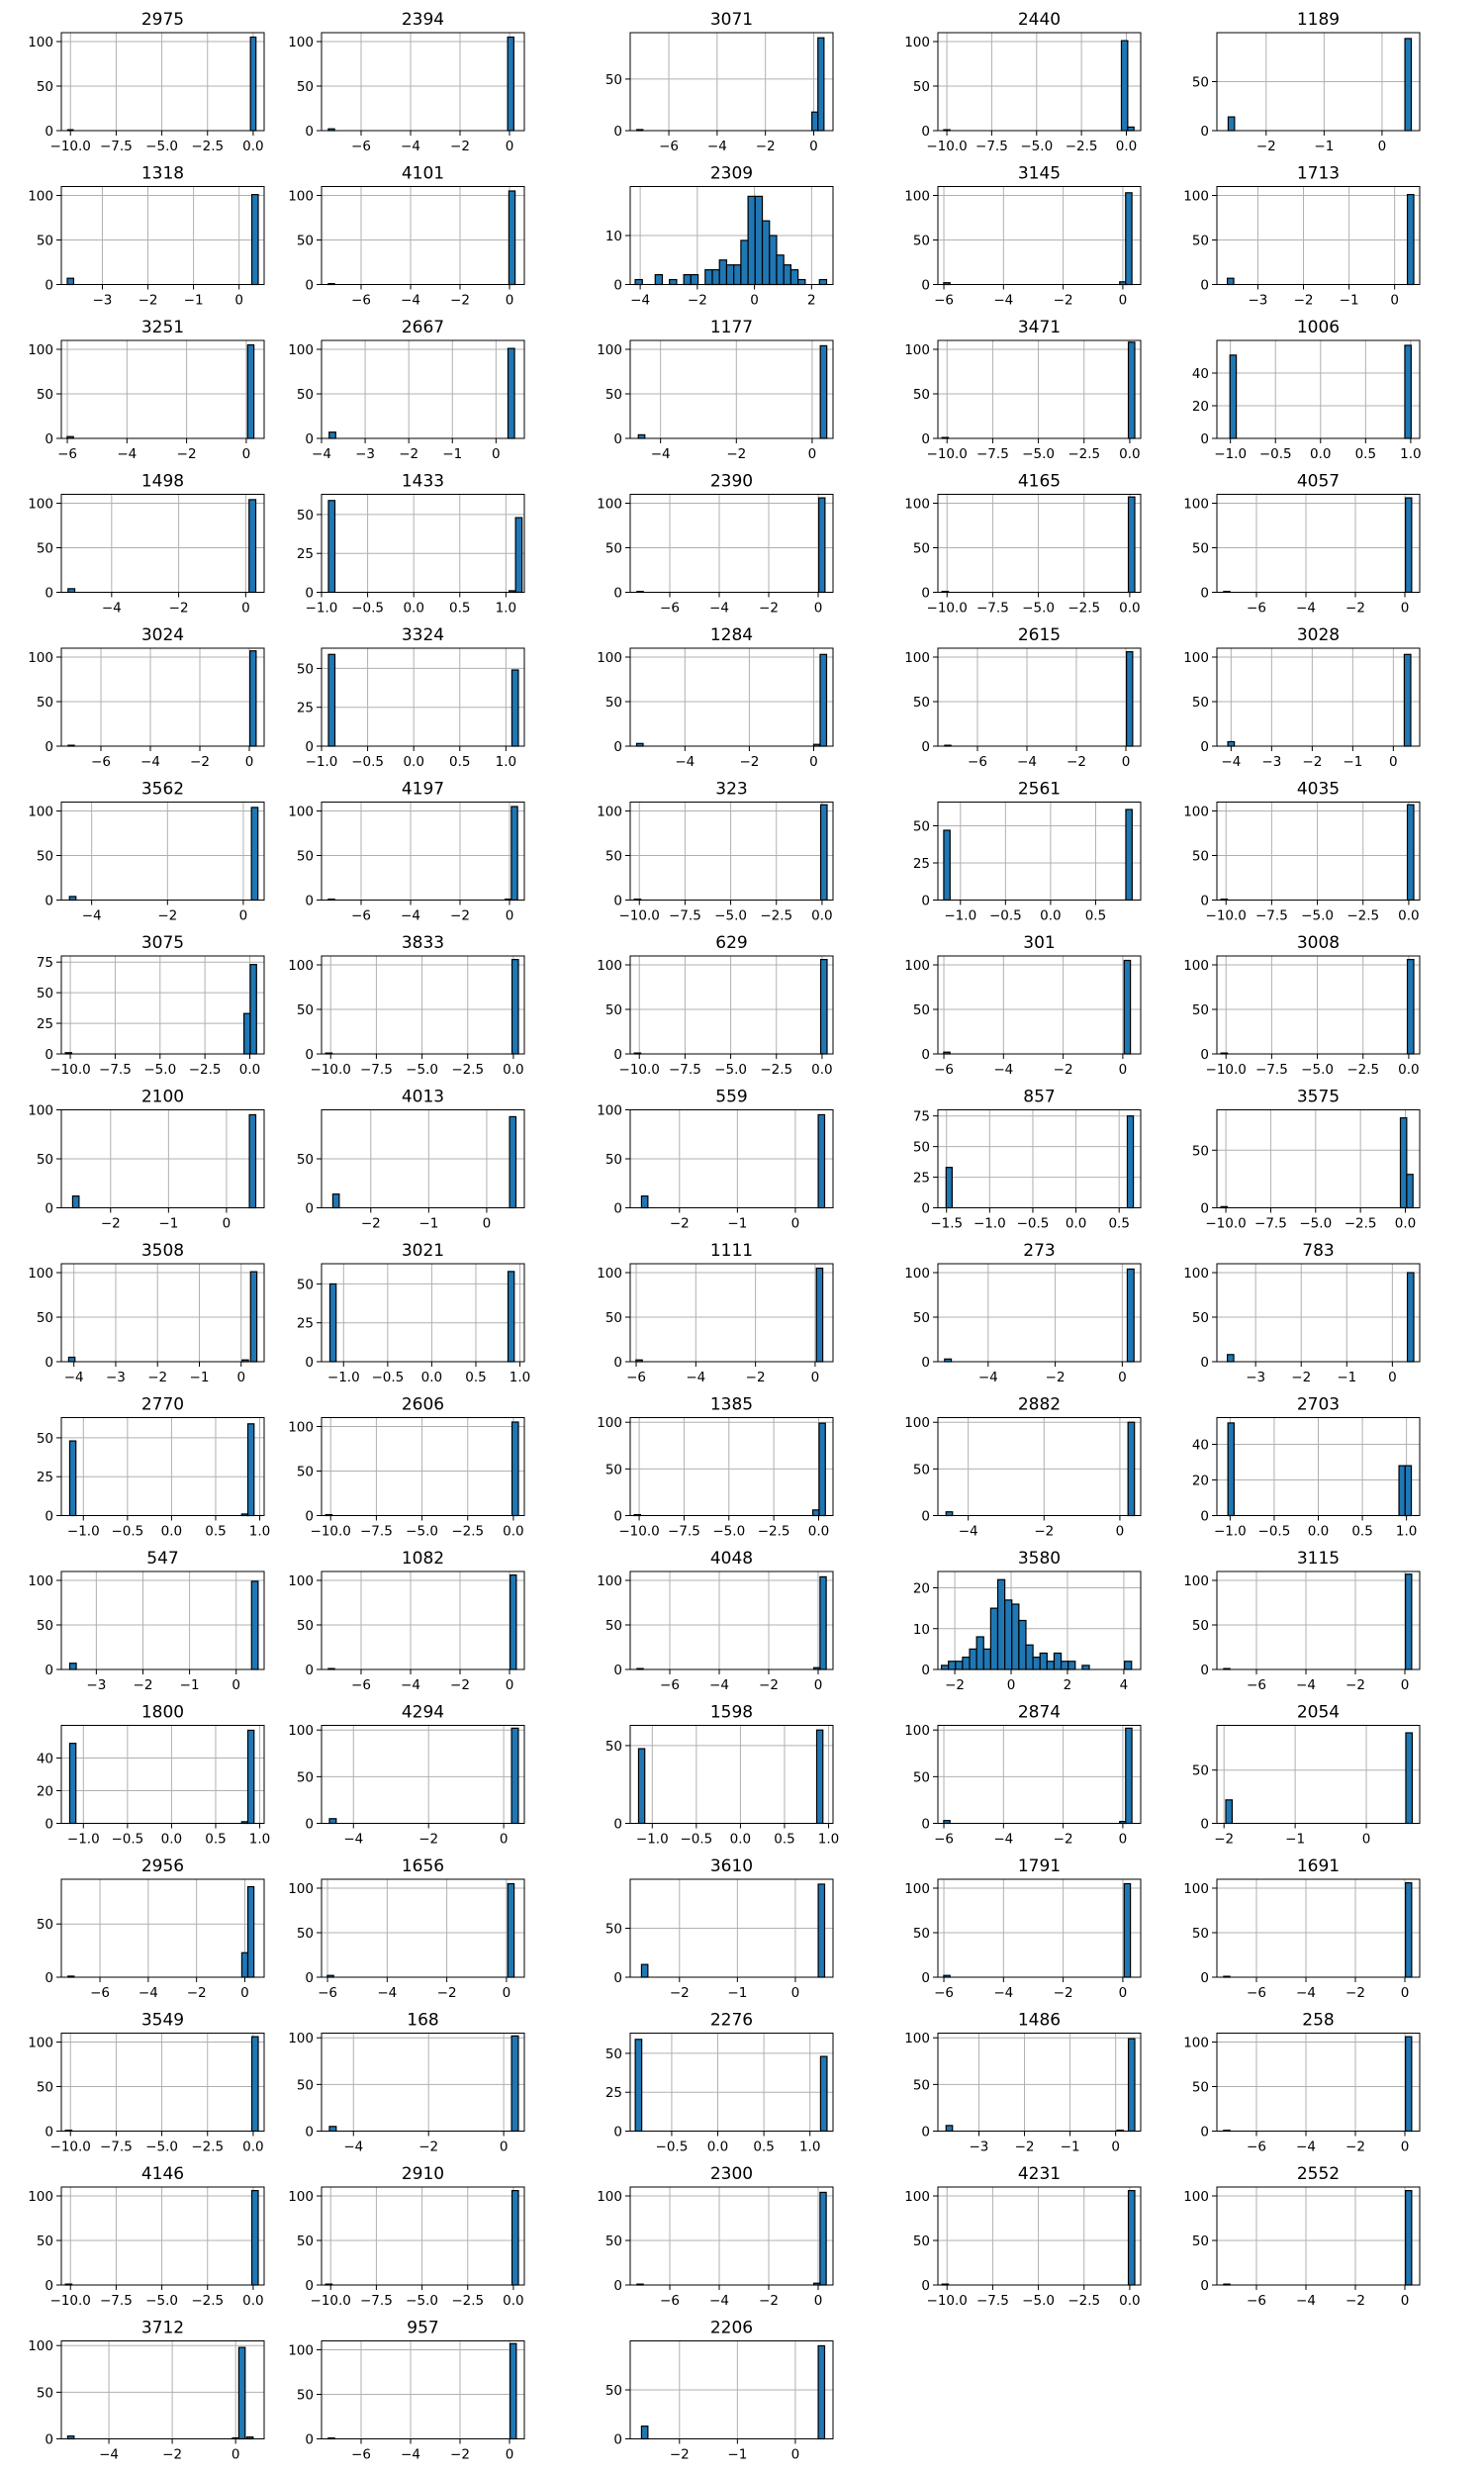 The image size is (1484, 2474). What do you see at coordinates (1318, 174) in the screenshot?
I see `panel-title: 1713` at bounding box center [1318, 174].